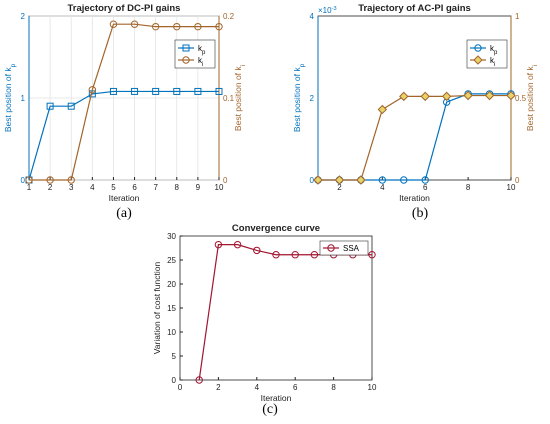 Image resolution: width=550 pixels, height=424 pixels. I want to click on y-tick-label: 5, so click(174, 356).